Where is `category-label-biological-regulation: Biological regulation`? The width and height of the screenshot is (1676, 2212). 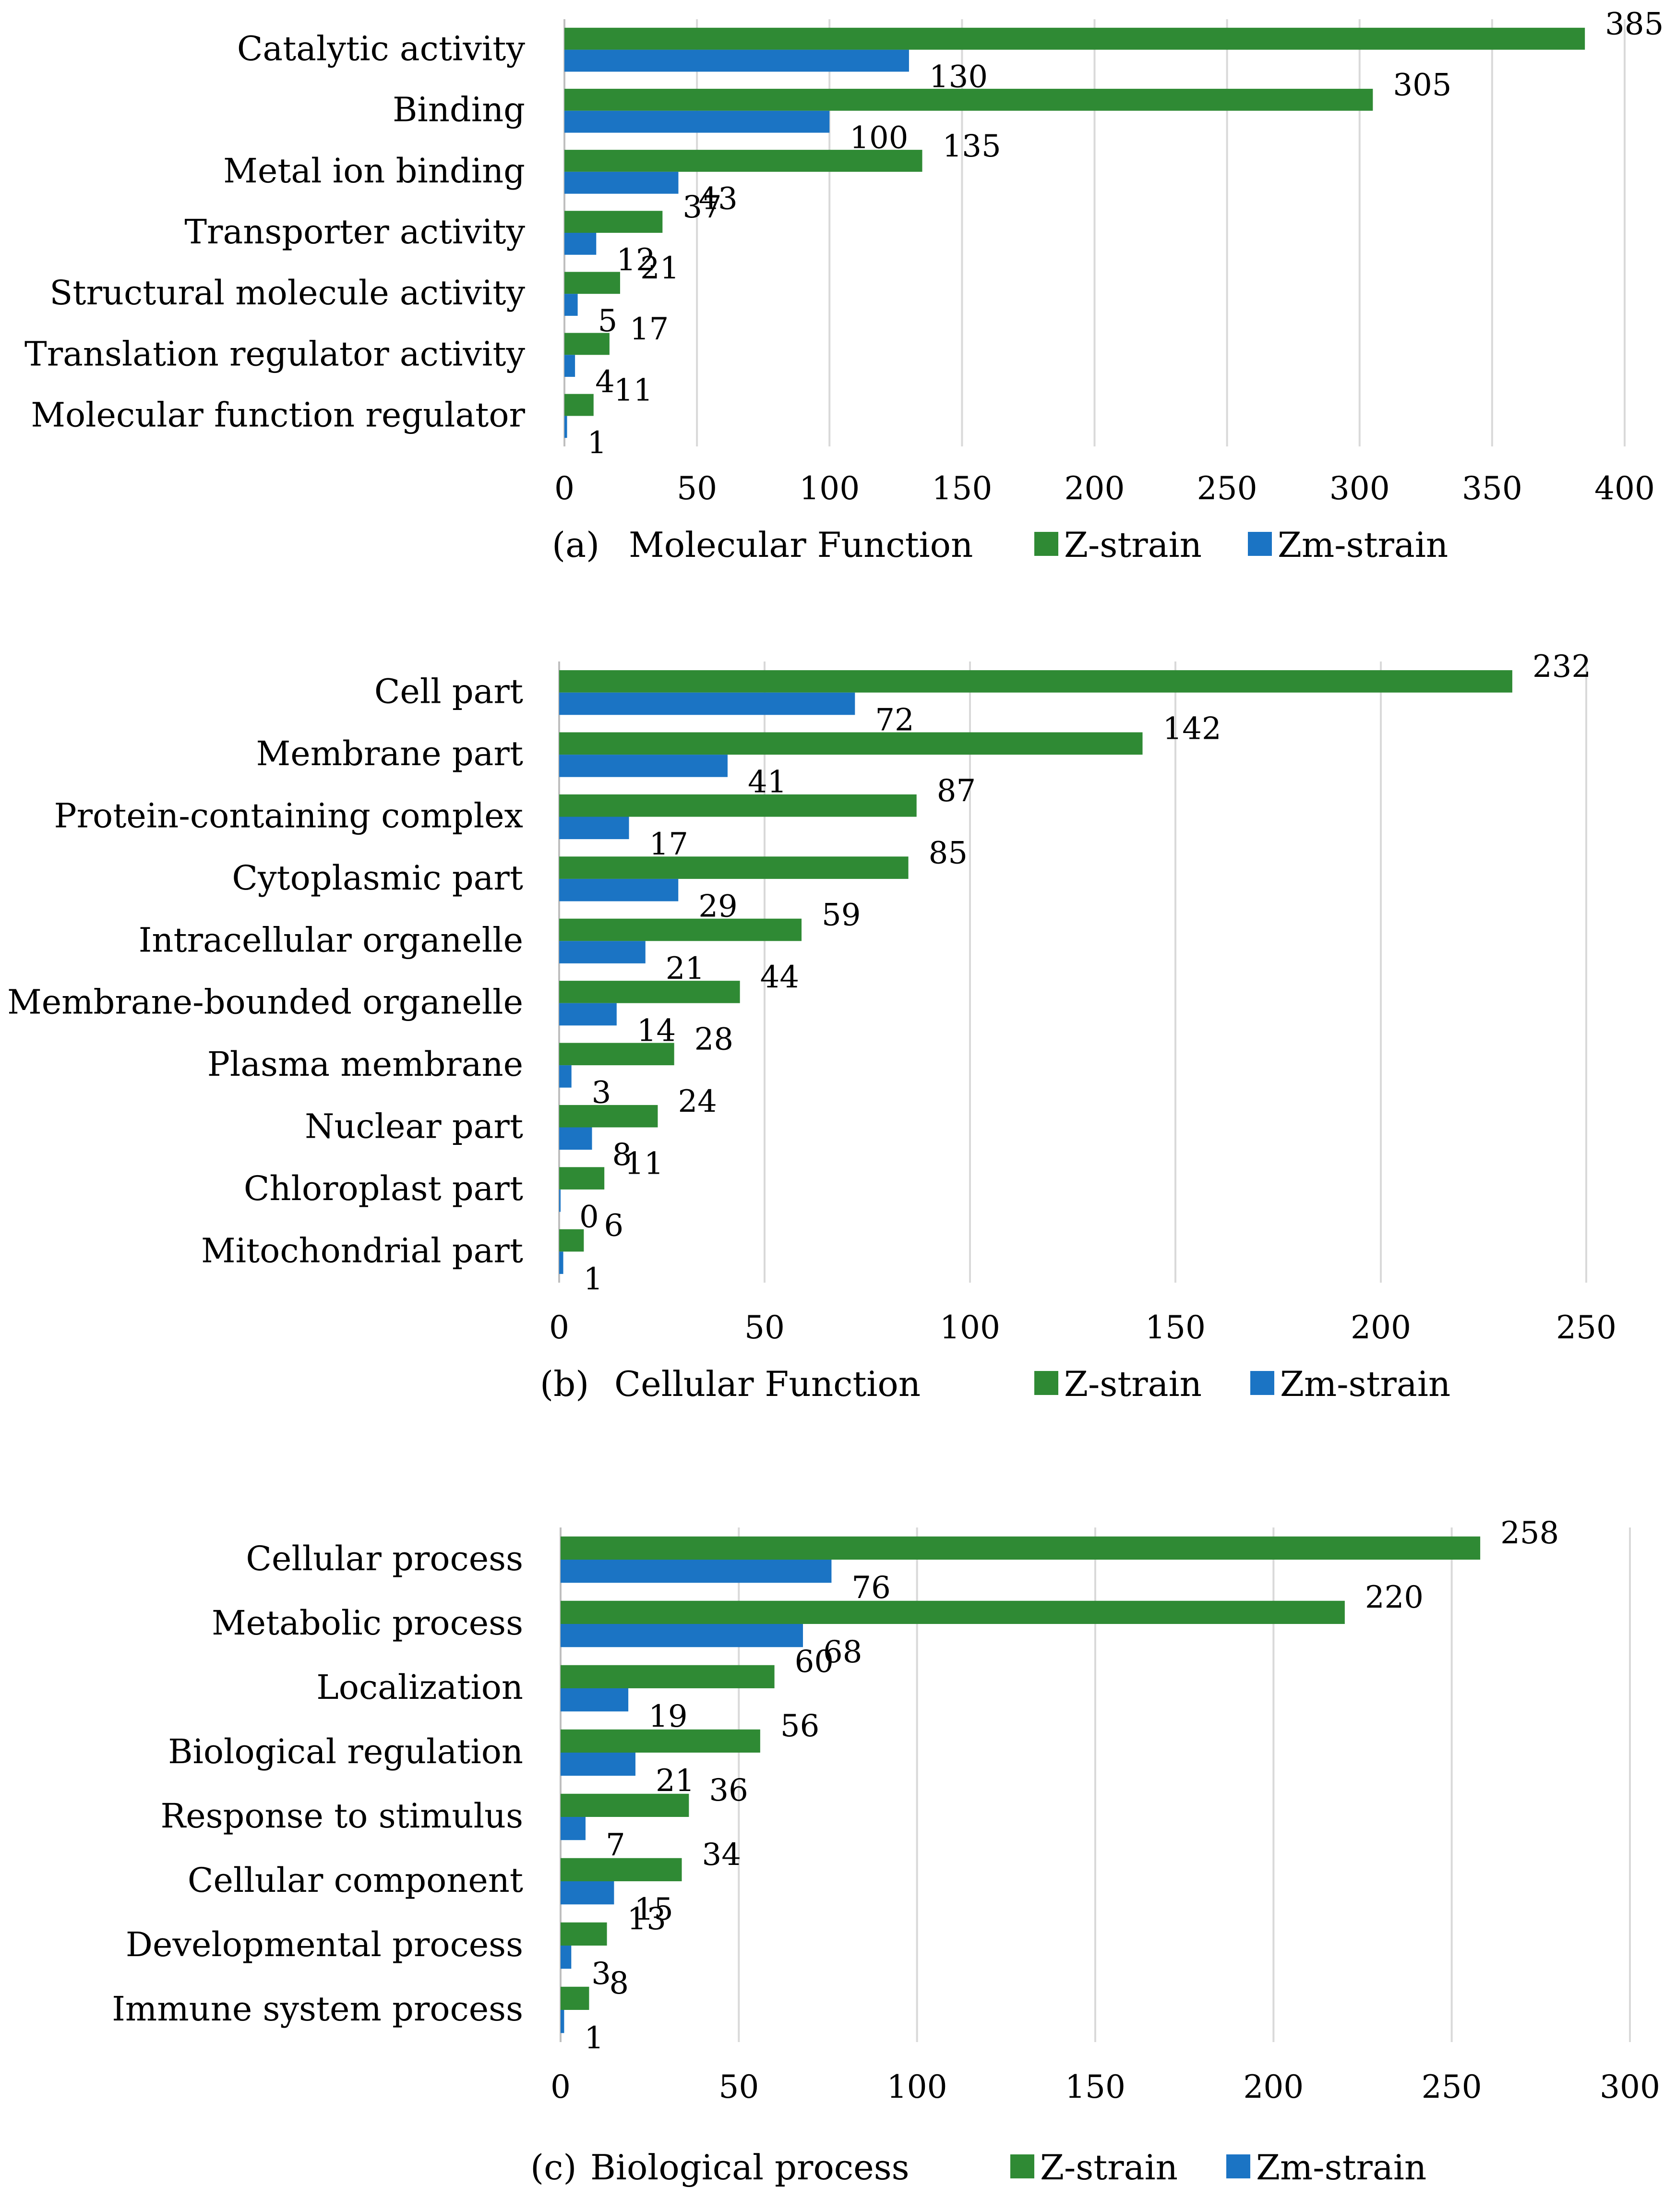 category-label-biological-regulation: Biological regulation is located at coordinates (345, 1751).